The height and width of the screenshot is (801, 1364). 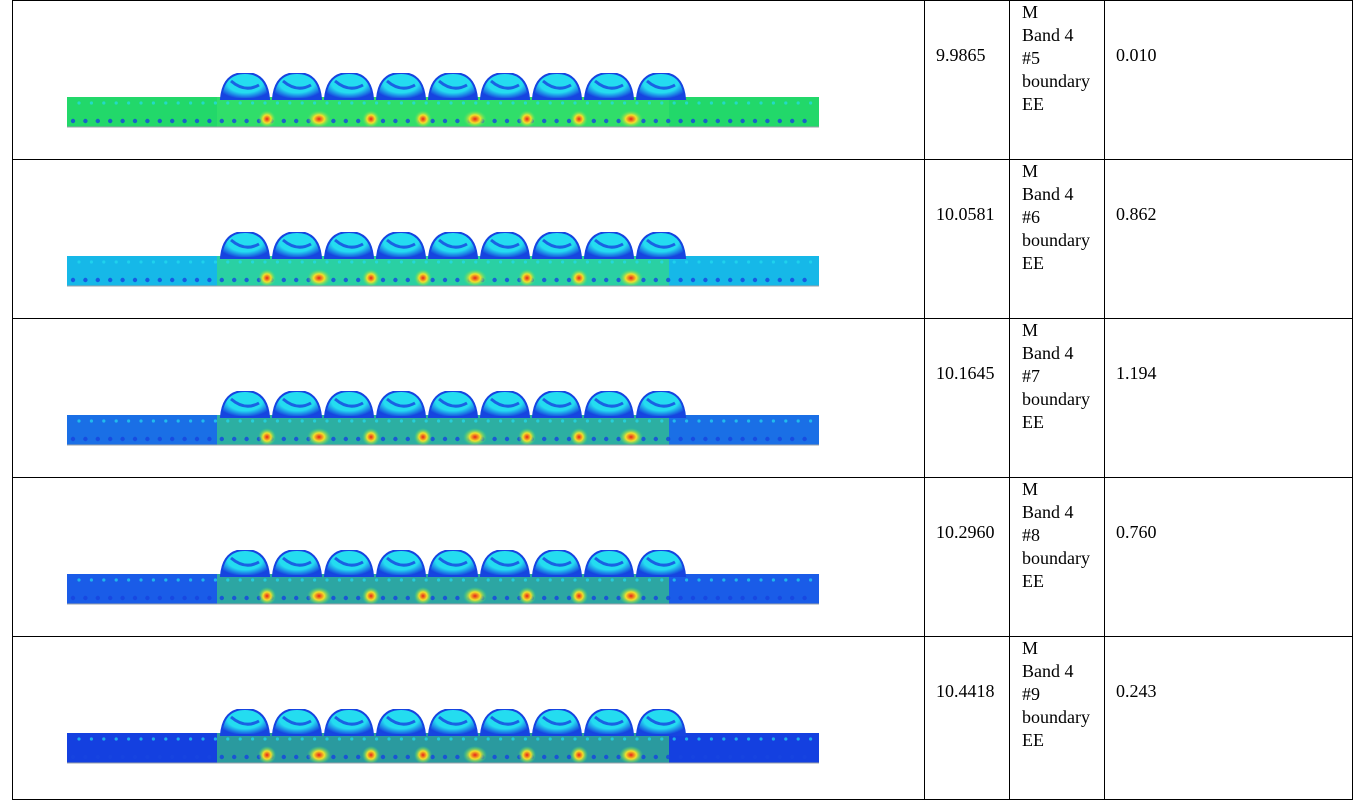 I want to click on description-line: #8, so click(x=1031, y=535).